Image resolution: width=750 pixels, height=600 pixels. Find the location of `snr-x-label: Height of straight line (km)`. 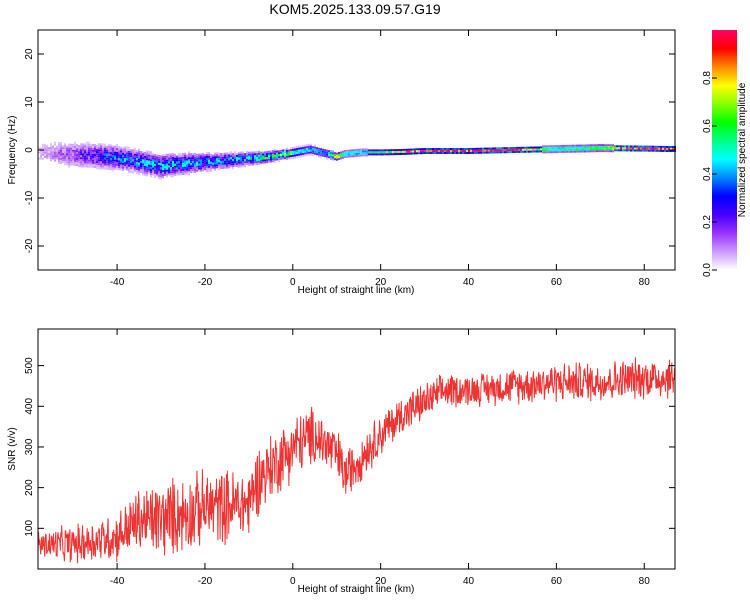

snr-x-label: Height of straight line (km) is located at coordinates (356, 589).